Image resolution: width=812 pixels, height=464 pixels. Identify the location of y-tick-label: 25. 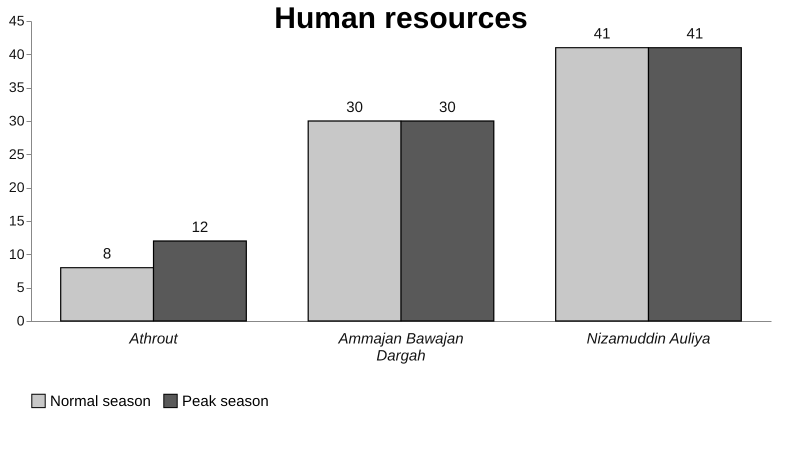
(16, 154).